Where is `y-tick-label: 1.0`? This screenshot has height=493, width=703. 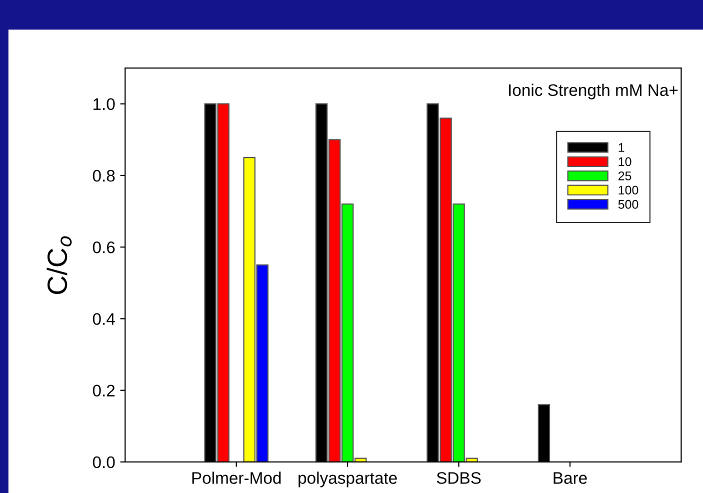 y-tick-label: 1.0 is located at coordinates (104, 104).